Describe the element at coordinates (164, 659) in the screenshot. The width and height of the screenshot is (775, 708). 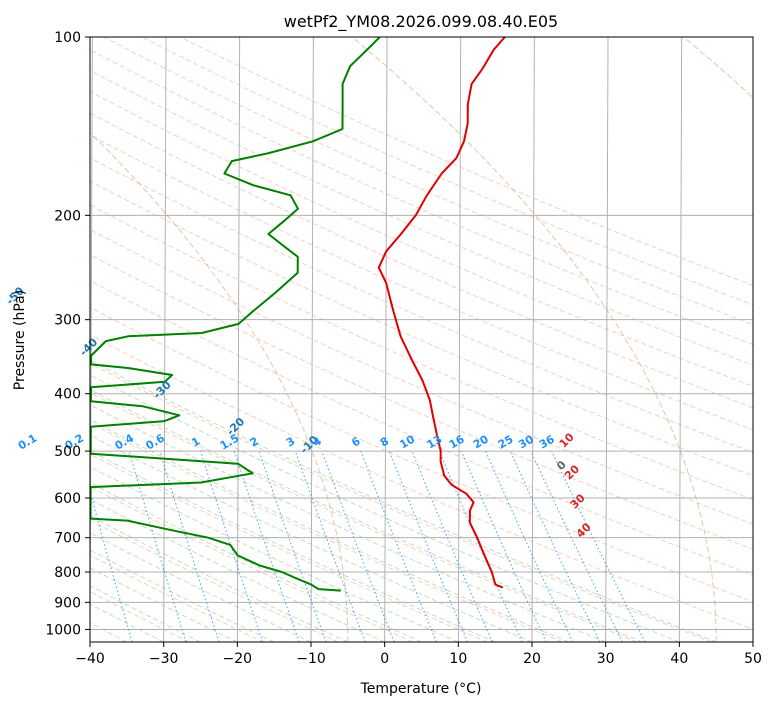
I see `x-tick-label: −30` at that location.